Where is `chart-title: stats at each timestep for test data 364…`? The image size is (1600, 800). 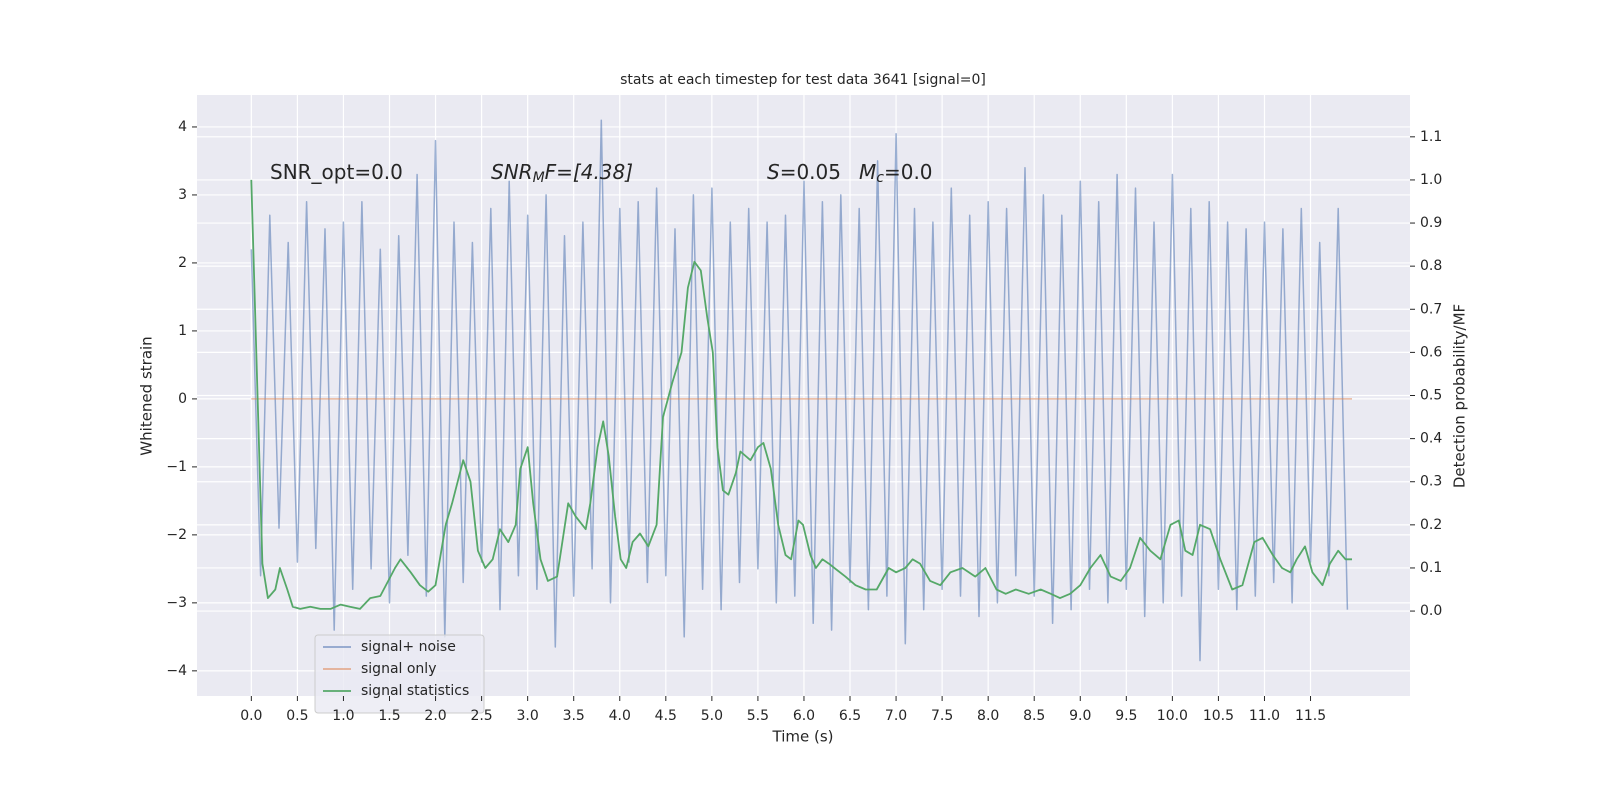
chart-title: stats at each timestep for test data 364… is located at coordinates (803, 80).